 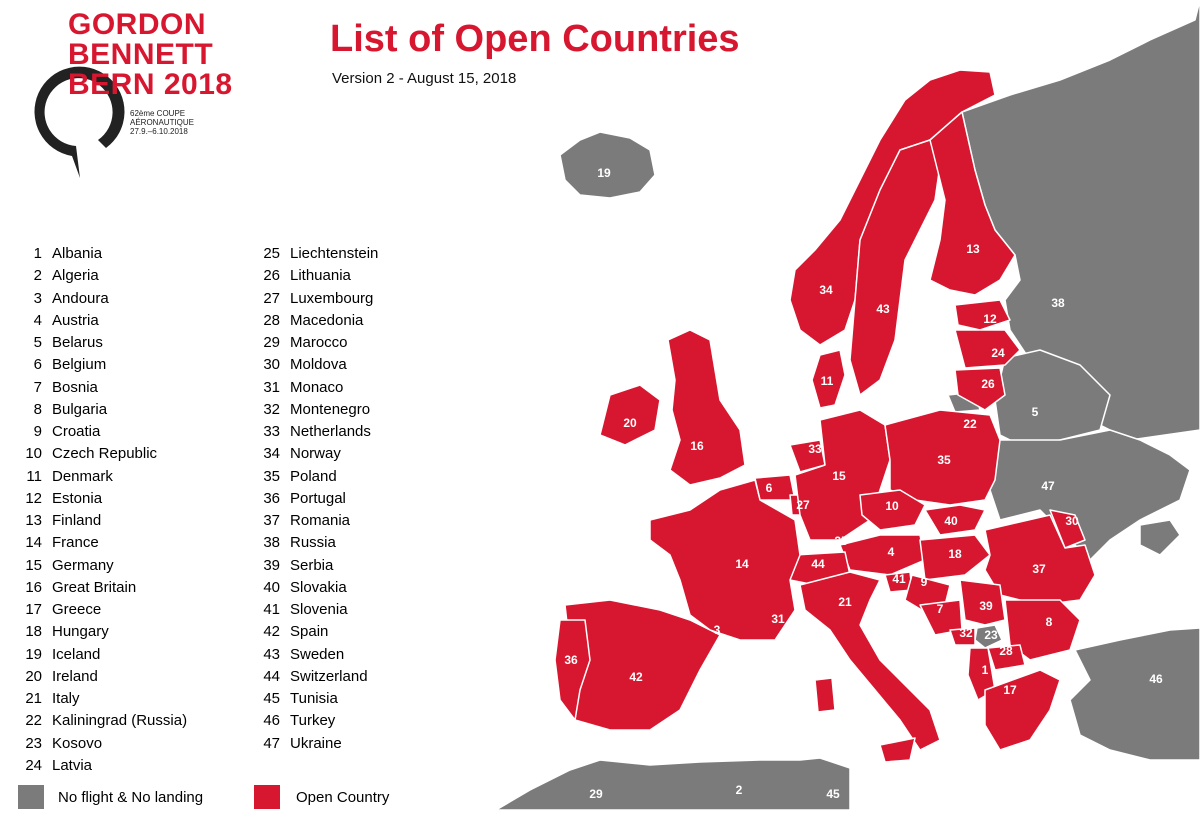 What do you see at coordinates (75, 276) in the screenshot?
I see `list-item-country: Algeria` at bounding box center [75, 276].